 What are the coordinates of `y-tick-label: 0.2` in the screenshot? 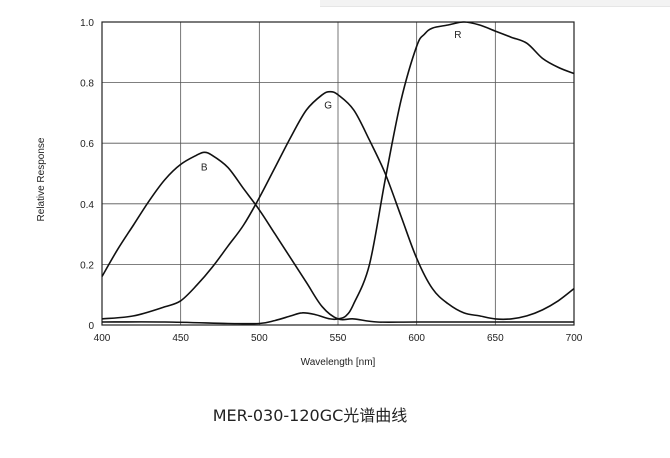 It's located at (87, 265).